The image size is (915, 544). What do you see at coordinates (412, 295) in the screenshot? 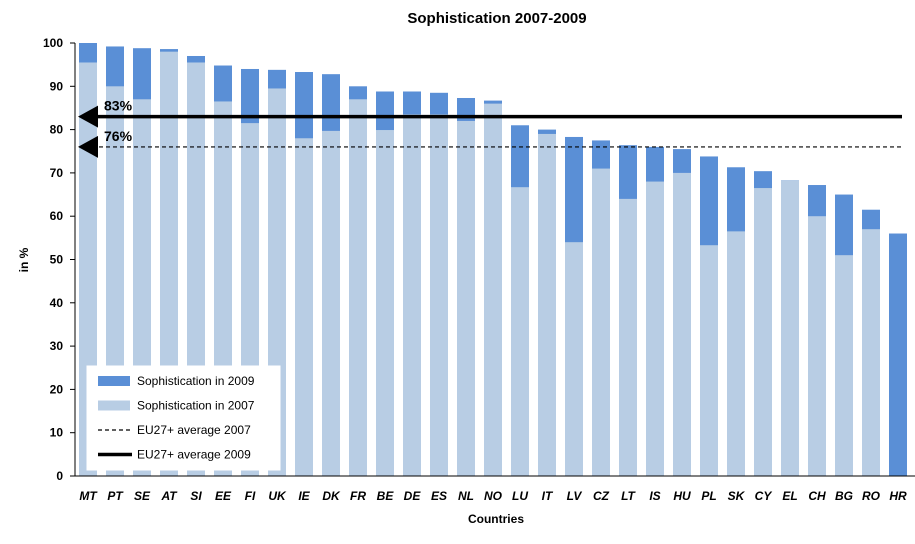
I see `bar-2007-de` at bounding box center [412, 295].